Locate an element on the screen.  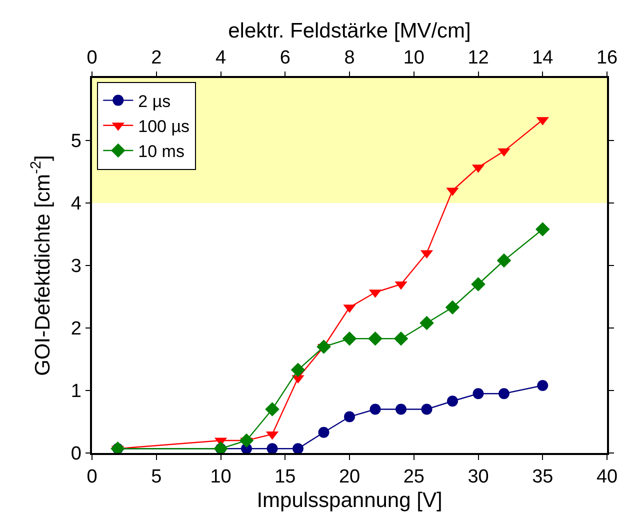
y-tick-label: 4 is located at coordinates (76, 204).